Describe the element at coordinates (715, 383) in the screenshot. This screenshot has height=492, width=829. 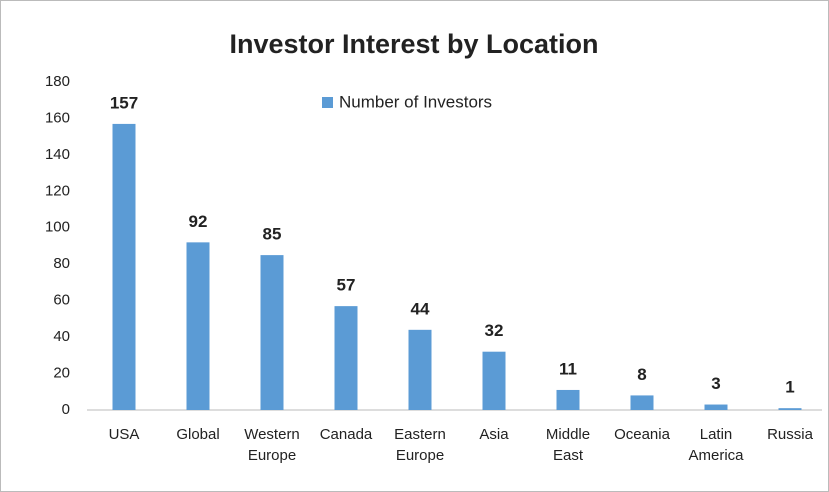
I see `data-label: 3` at that location.